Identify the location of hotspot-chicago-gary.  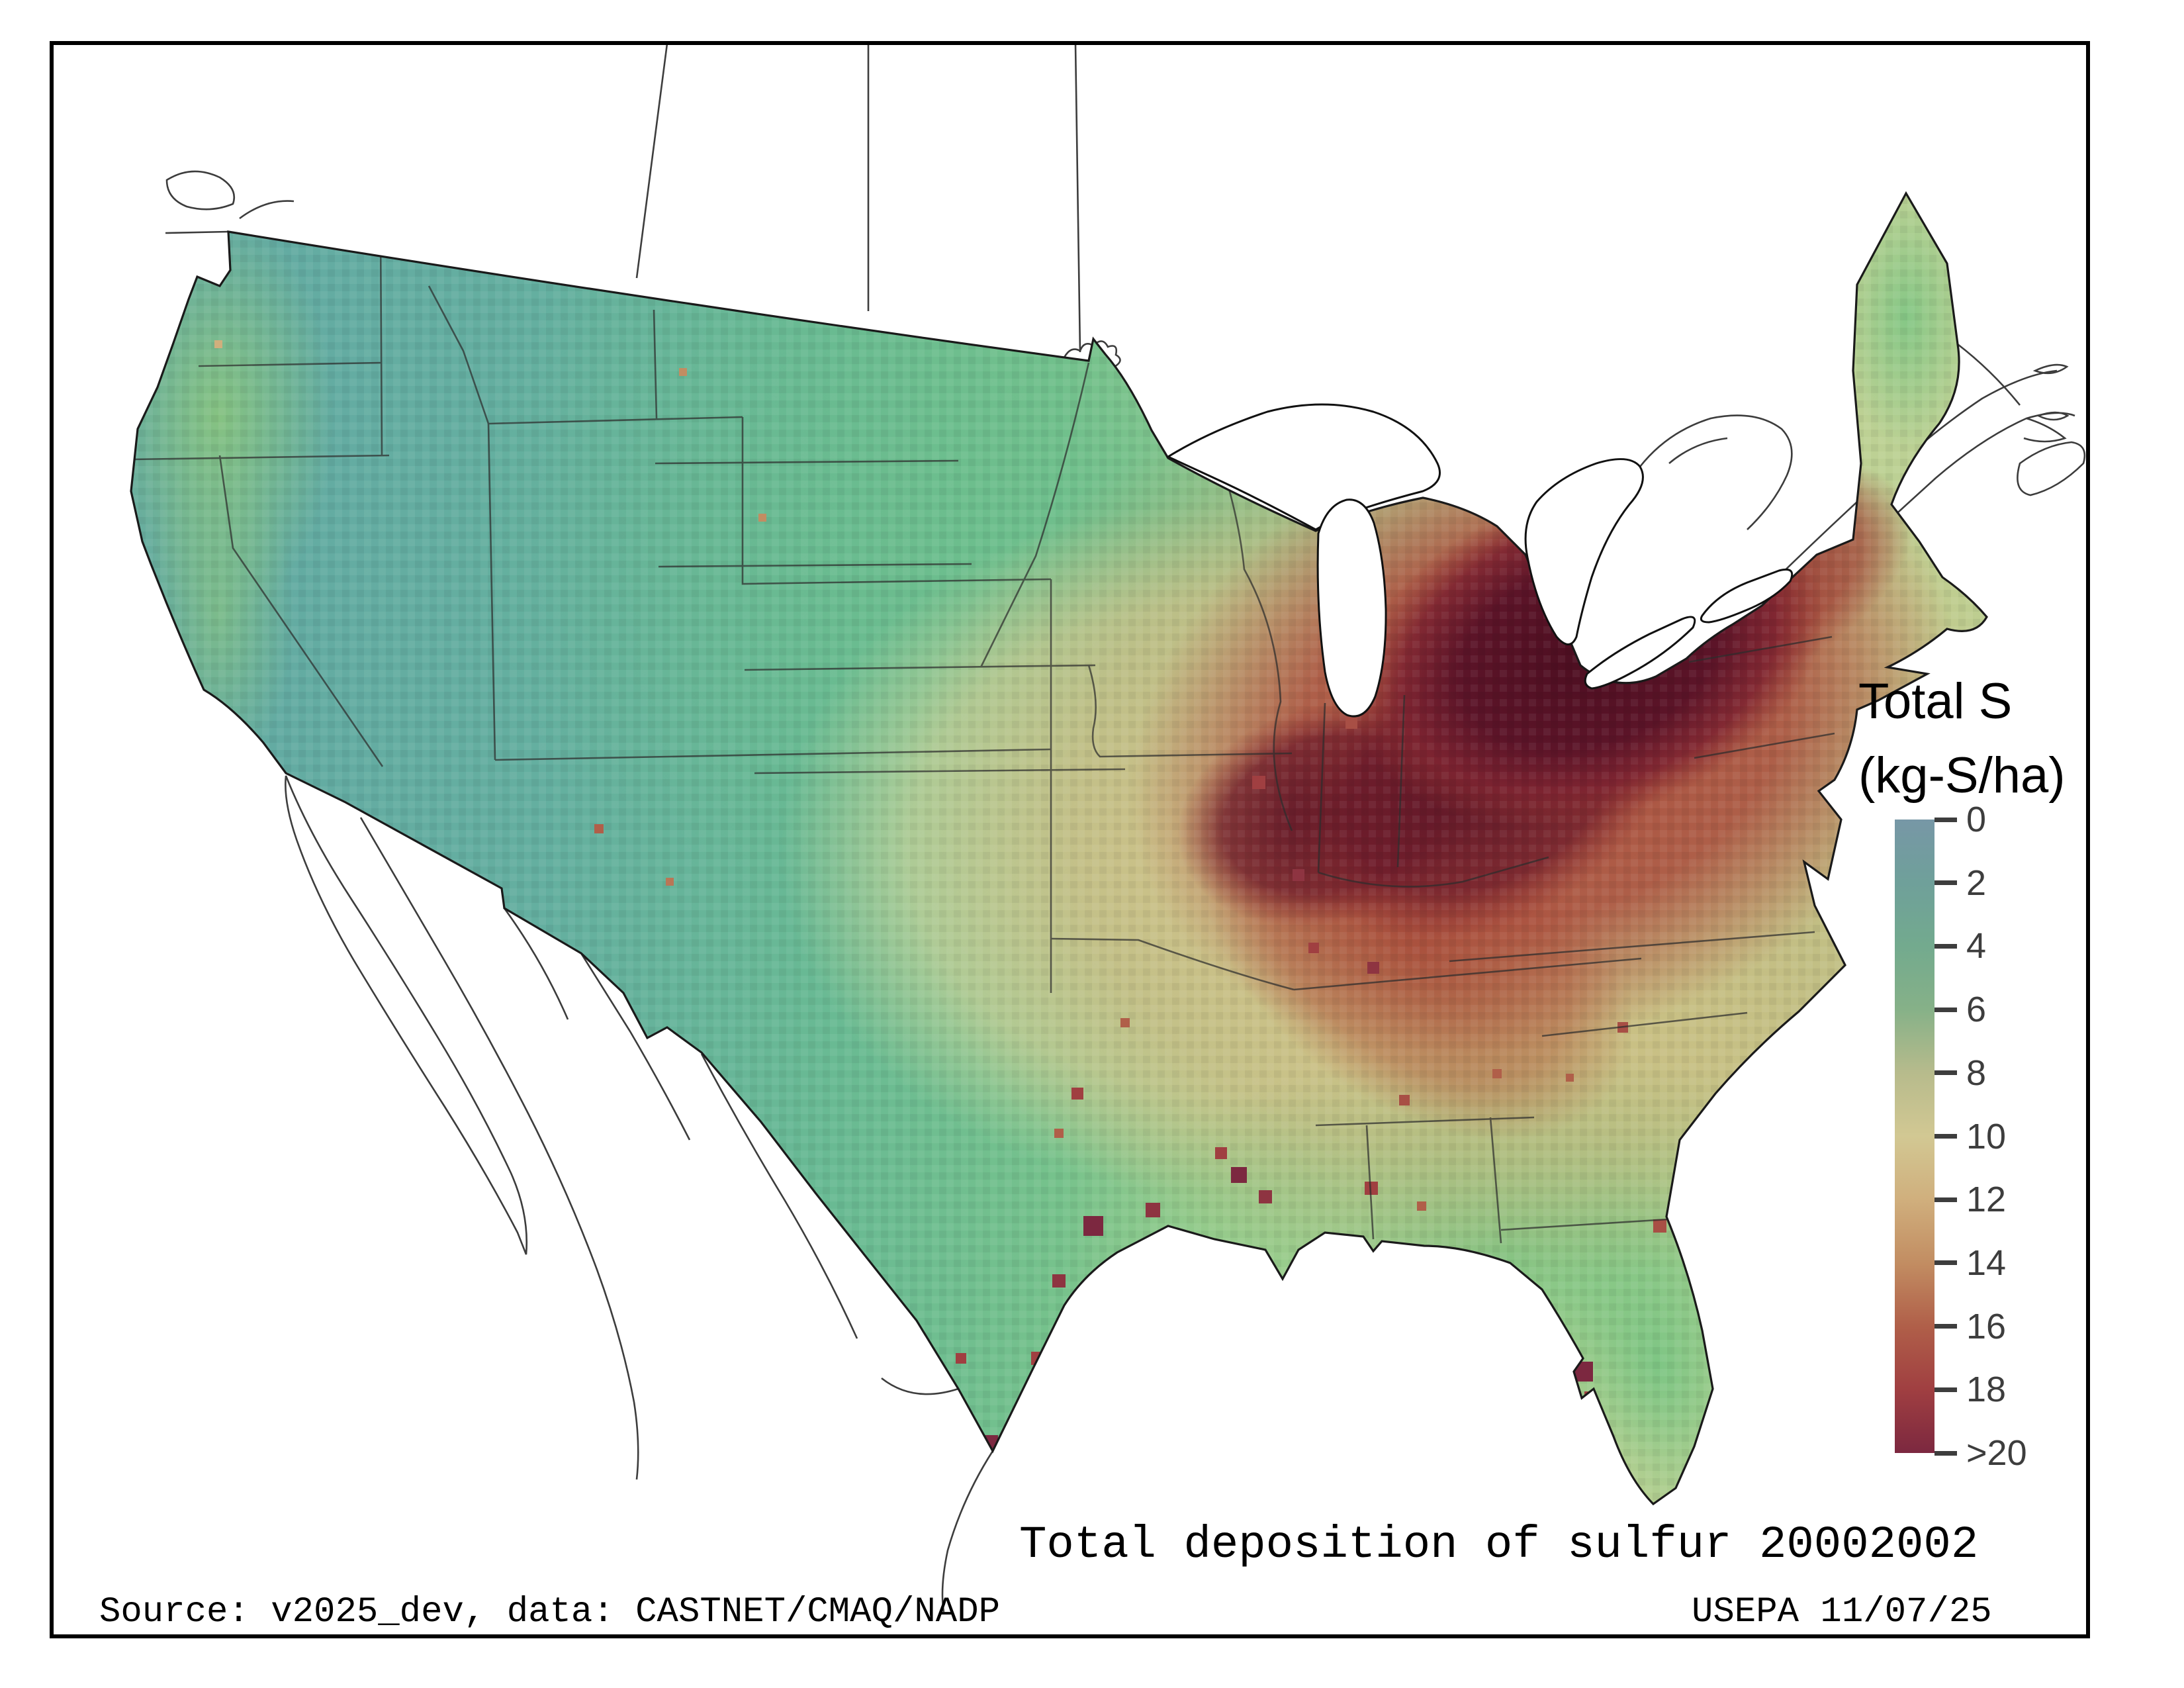
(1351, 723).